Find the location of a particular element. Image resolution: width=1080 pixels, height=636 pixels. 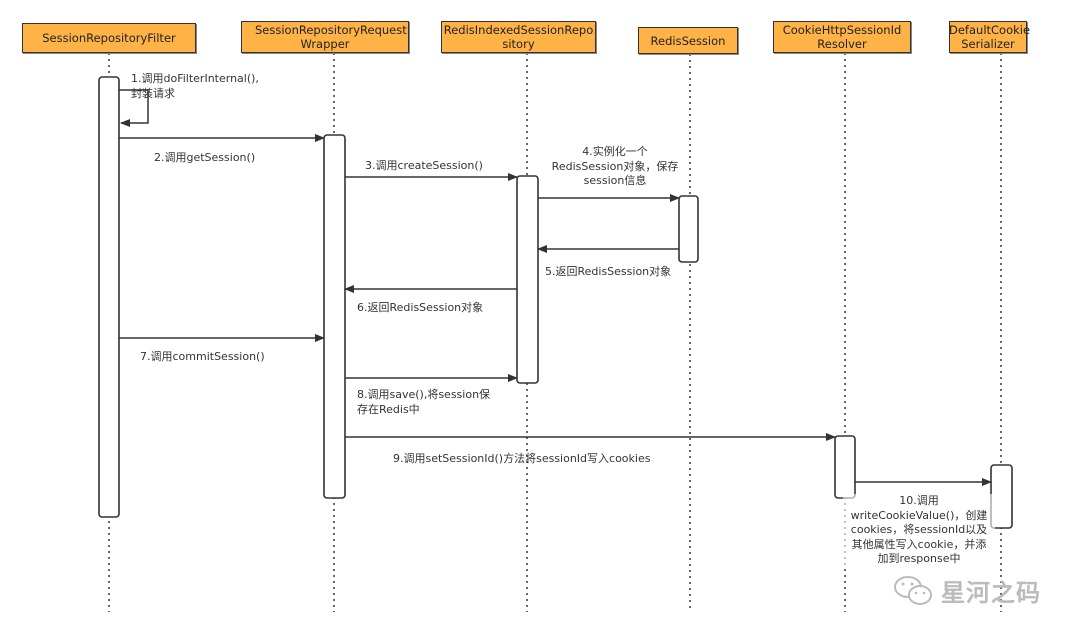

participant-label: SessionRepositoryFilter is located at coordinates (109, 38).